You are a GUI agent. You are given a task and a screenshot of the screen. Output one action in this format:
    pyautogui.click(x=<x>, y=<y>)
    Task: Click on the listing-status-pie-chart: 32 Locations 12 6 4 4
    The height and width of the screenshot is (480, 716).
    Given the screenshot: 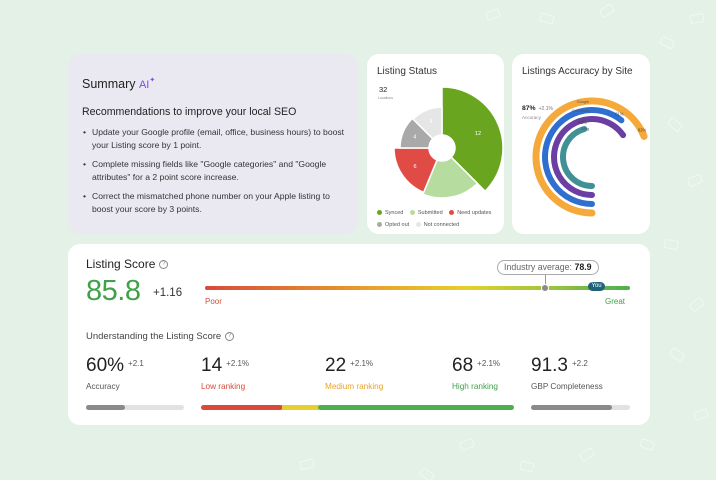 What is the action you would take?
    pyautogui.click(x=441, y=142)
    